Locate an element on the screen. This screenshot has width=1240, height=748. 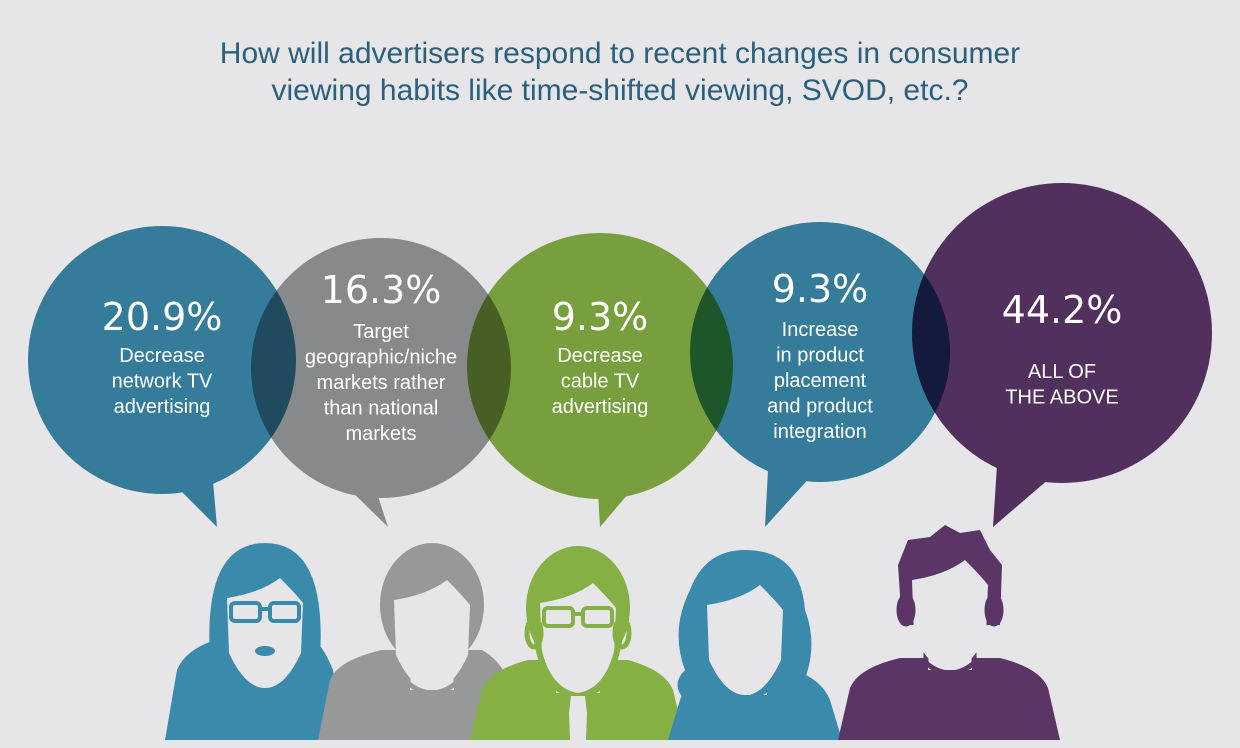
category-label-line: markets rather is located at coordinates (381, 383).